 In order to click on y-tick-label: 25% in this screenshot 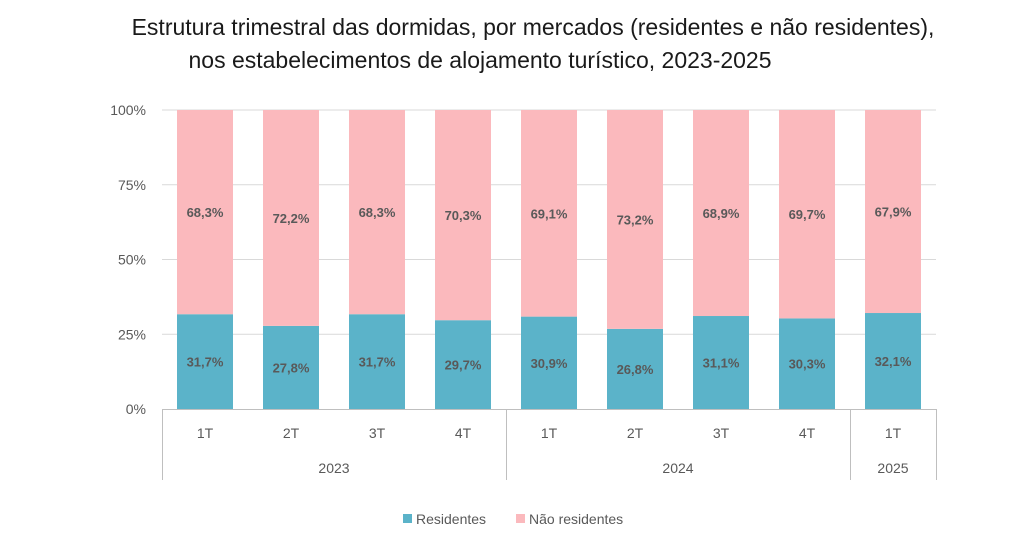, I will do `click(132, 334)`.